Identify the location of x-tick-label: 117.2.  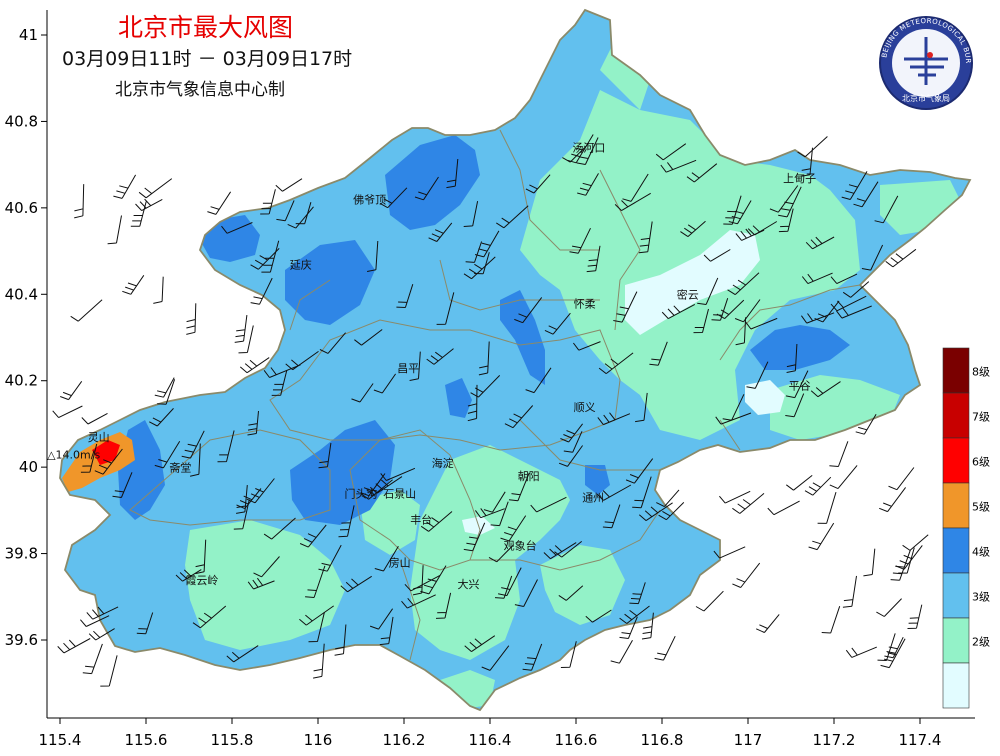
(834, 740).